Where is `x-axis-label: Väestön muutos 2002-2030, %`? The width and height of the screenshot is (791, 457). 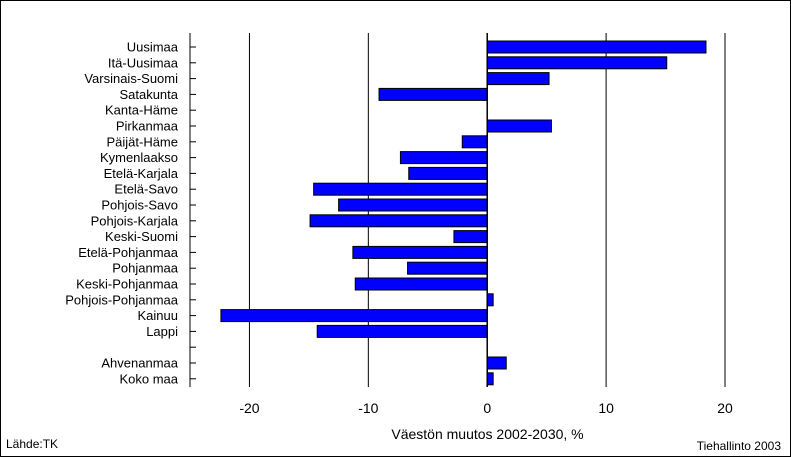 x-axis-label: Väestön muutos 2002-2030, % is located at coordinates (487, 434).